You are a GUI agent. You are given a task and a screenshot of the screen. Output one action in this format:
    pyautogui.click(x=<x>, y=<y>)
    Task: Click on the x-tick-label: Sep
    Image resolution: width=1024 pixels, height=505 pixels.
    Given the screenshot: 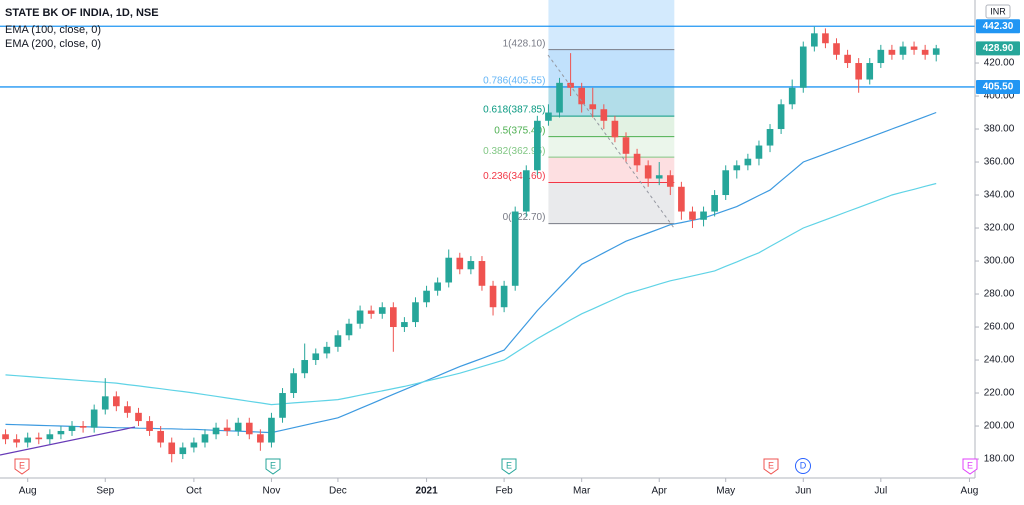 What is the action you would take?
    pyautogui.click(x=105, y=491)
    